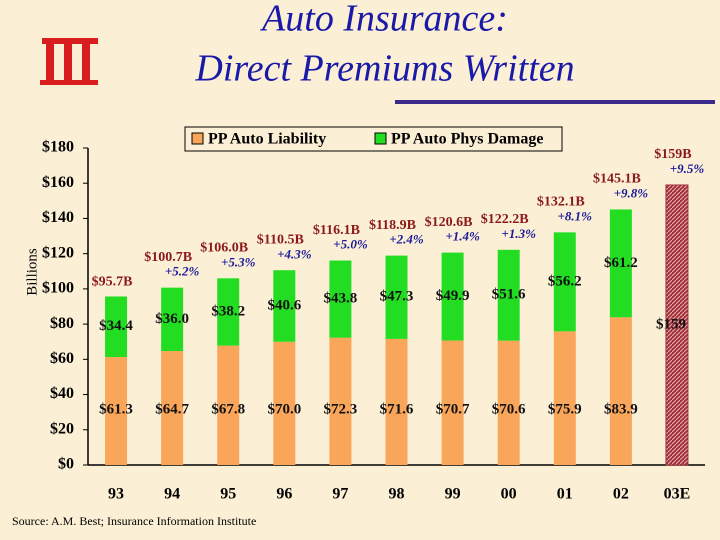 The height and width of the screenshot is (540, 720). I want to click on value-label: $75.9, so click(565, 409).